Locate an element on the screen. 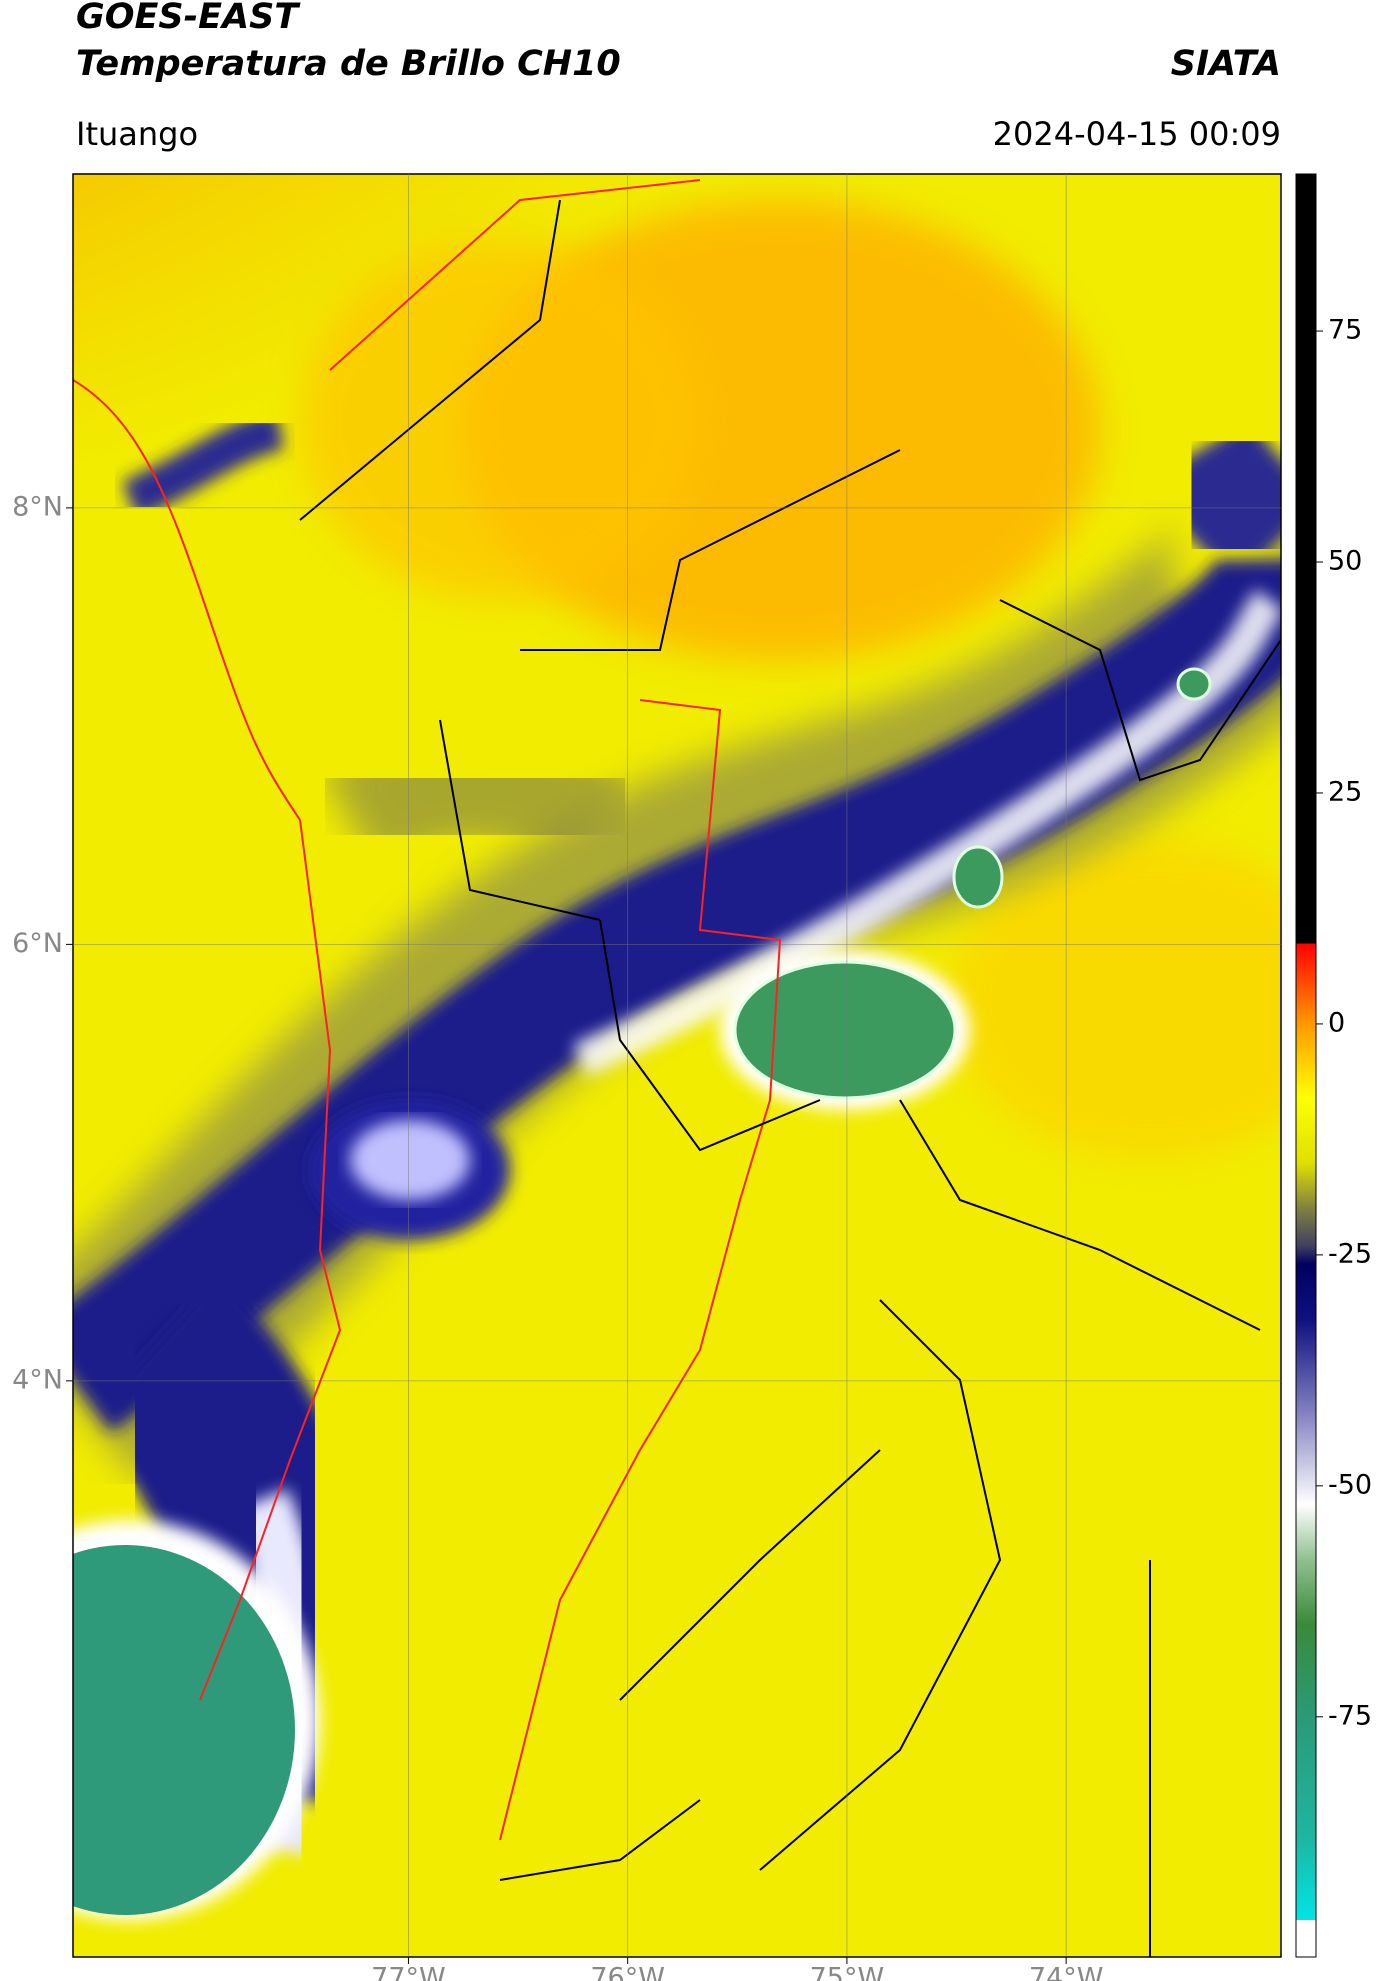 The height and width of the screenshot is (1981, 1384). agency: SIATA is located at coordinates (1226, 64).